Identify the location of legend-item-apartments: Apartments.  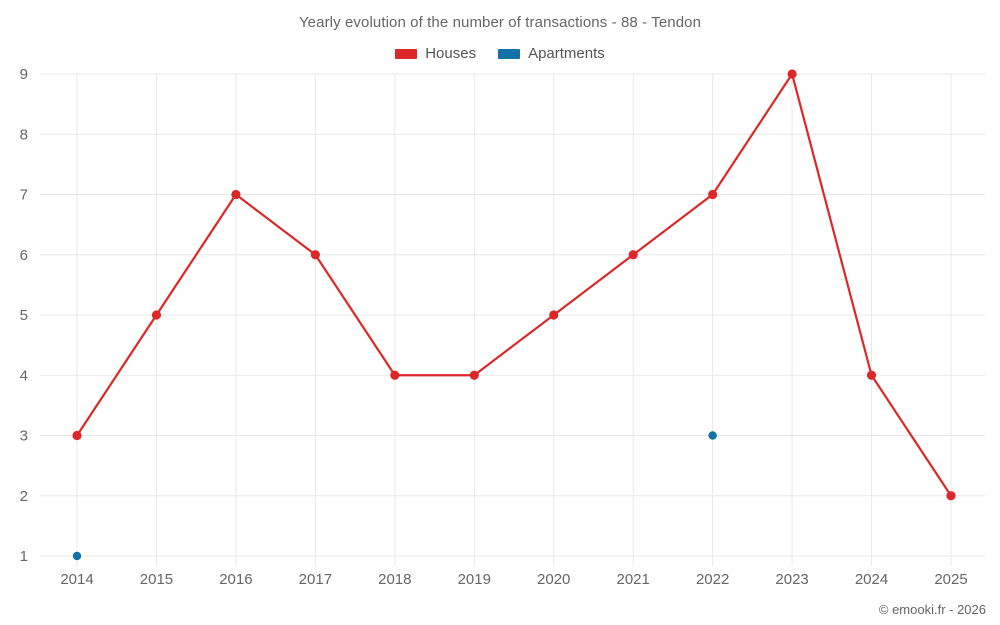
(551, 53).